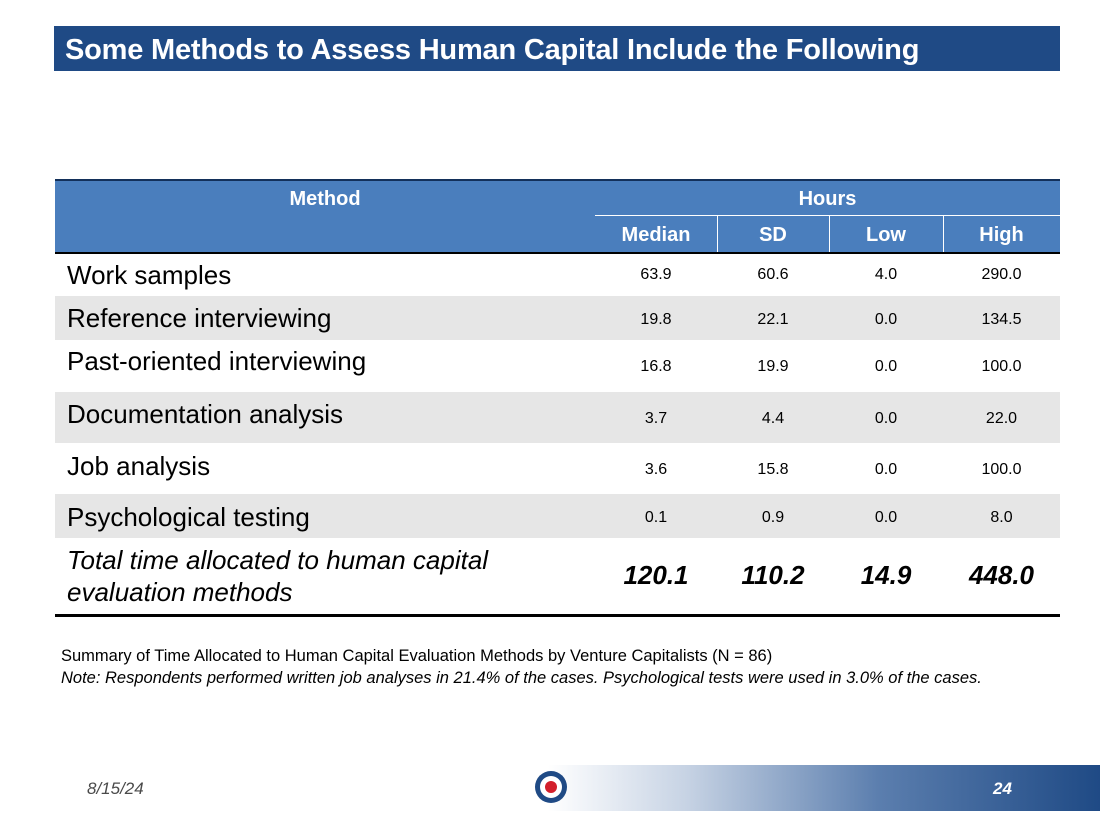 The image size is (1100, 825). Describe the element at coordinates (1001, 319) in the screenshot. I see `cell-high: 134.5` at that location.